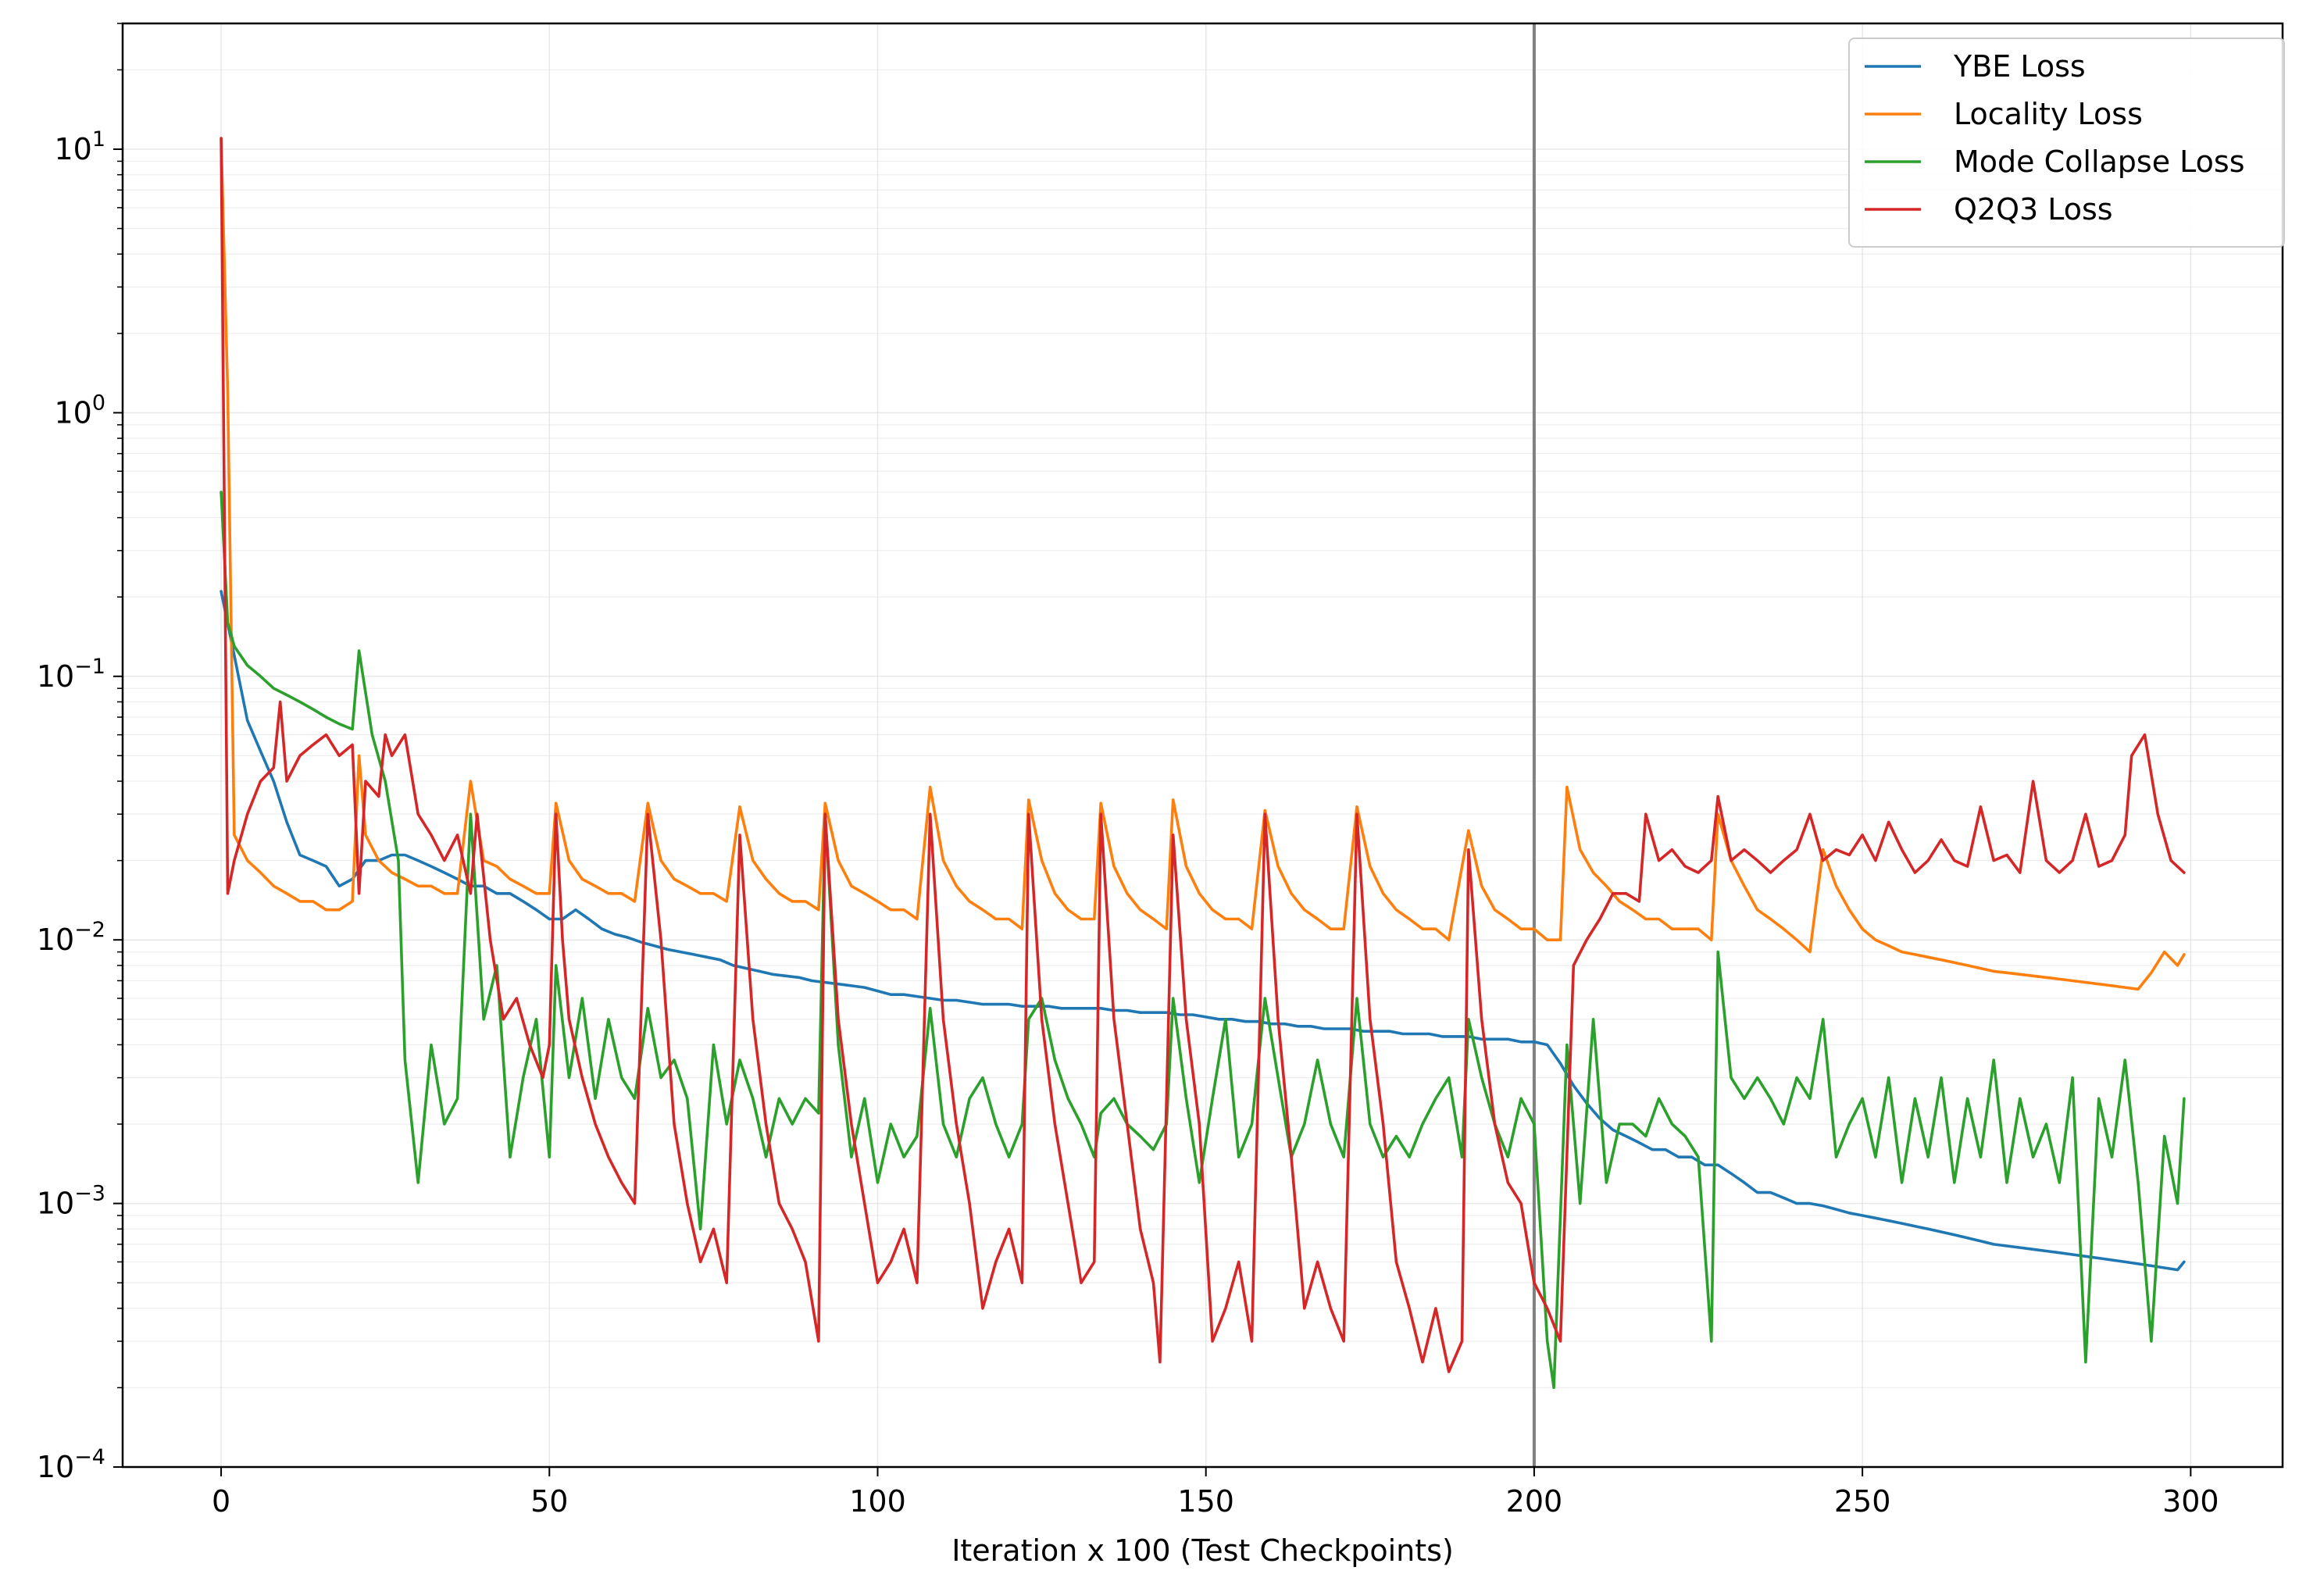  Describe the element at coordinates (71, 1201) in the screenshot. I see `y-tick-label: 10⁻³` at that location.